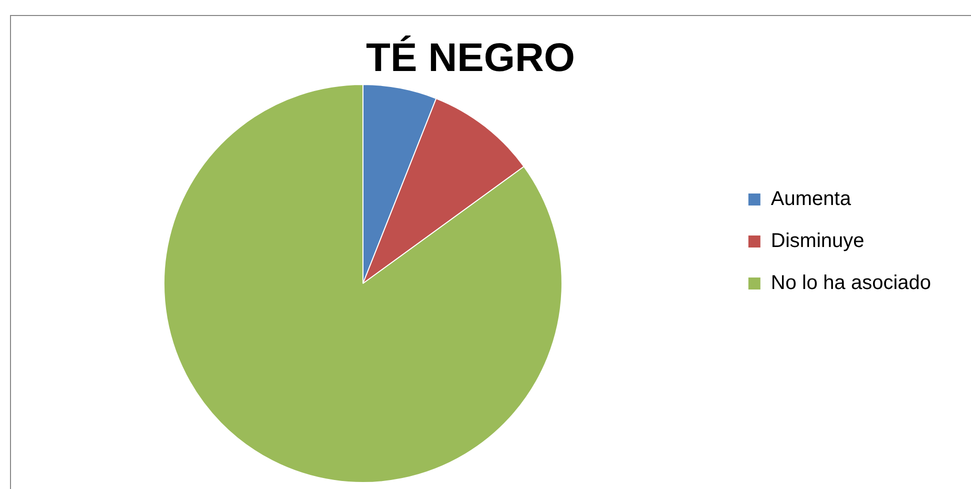 The width and height of the screenshot is (971, 489). What do you see at coordinates (470, 57) in the screenshot?
I see `chart-title: TÉ NEGRO` at bounding box center [470, 57].